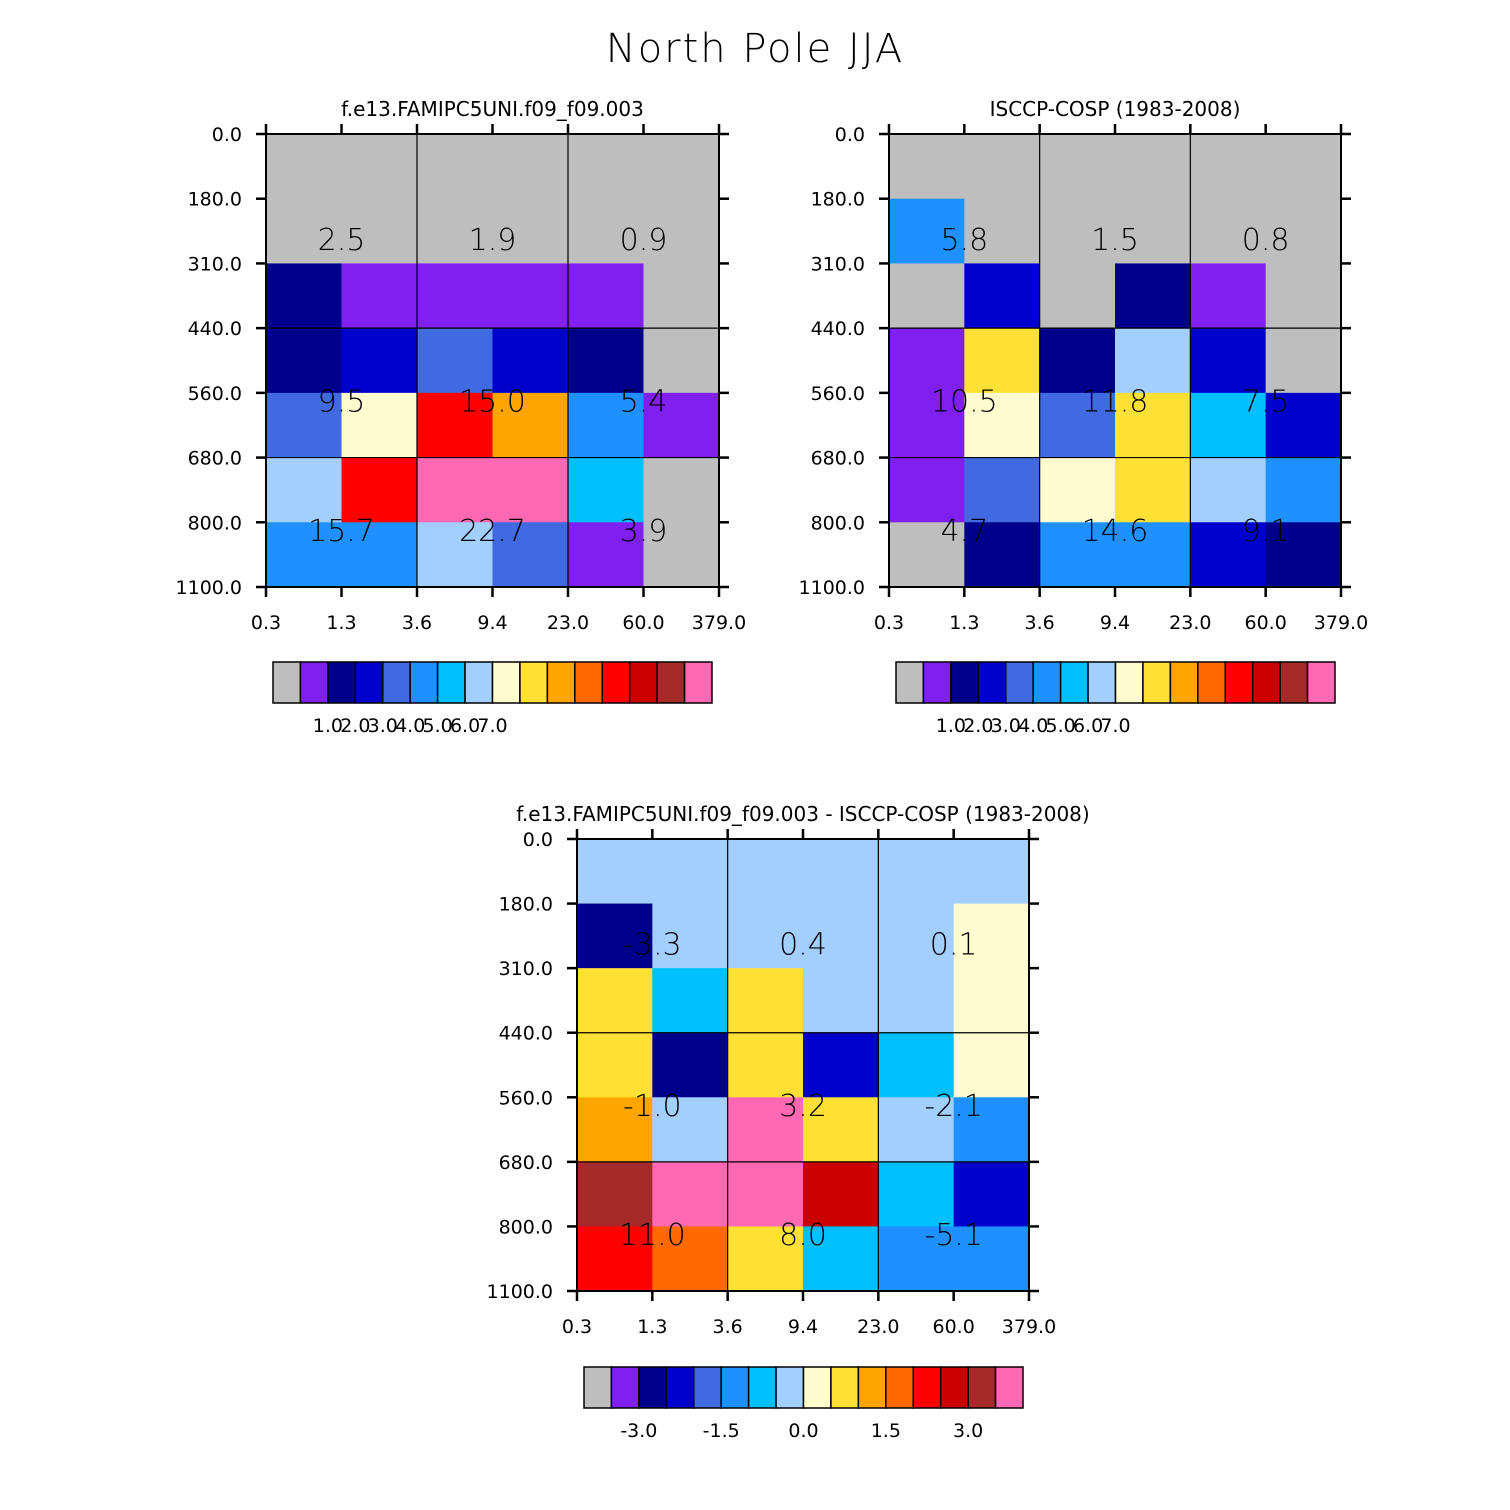 The width and height of the screenshot is (1510, 1510). Describe the element at coordinates (1266, 402) in the screenshot. I see `block-value: 7.5` at that location.